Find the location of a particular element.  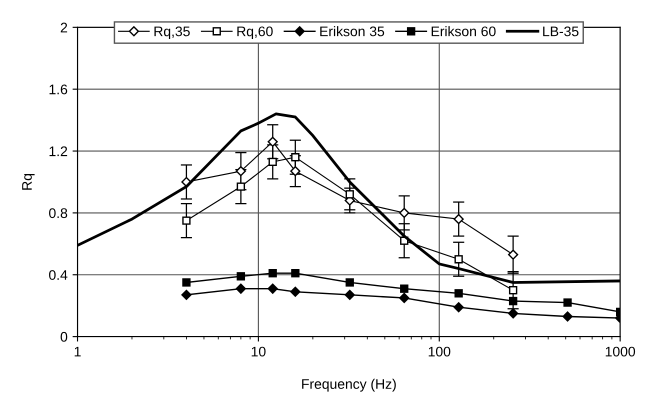

legend-label: Rq,35 is located at coordinates (172, 33).